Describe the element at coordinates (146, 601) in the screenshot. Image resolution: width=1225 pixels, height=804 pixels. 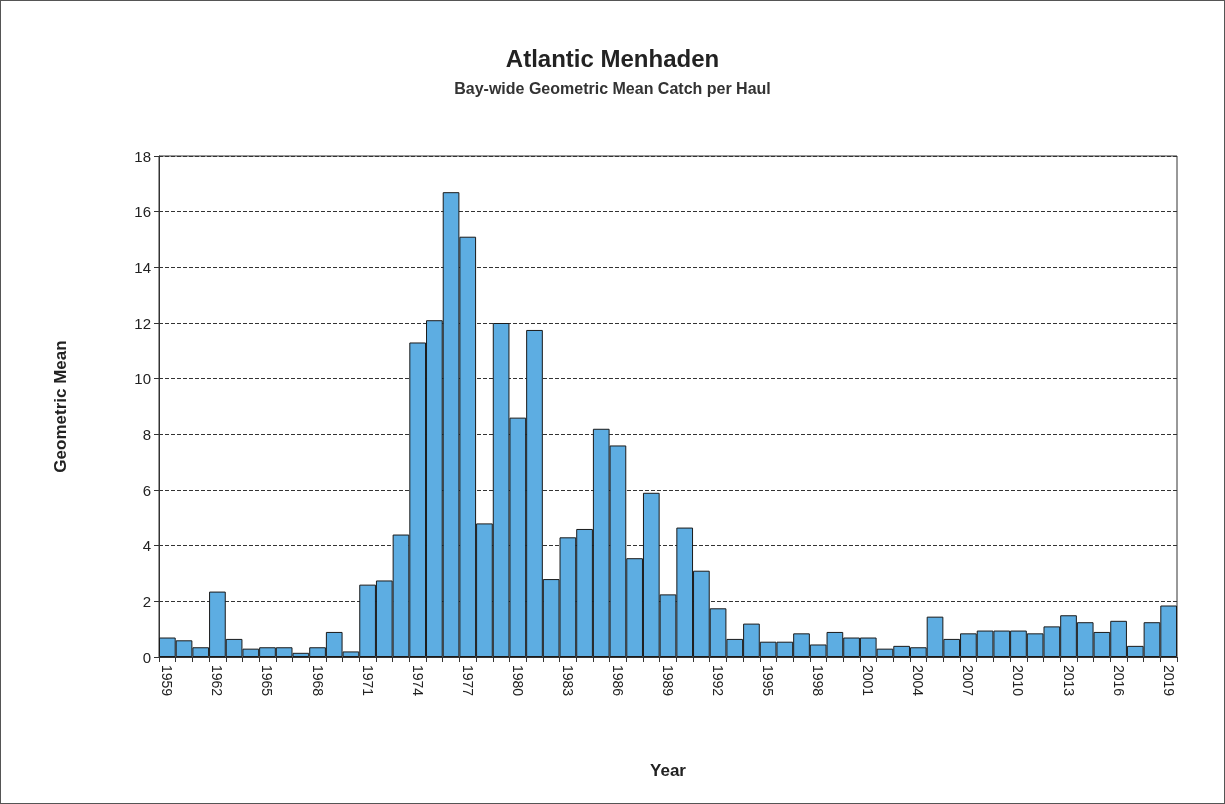
I see `y-tick-label: 2` at that location.